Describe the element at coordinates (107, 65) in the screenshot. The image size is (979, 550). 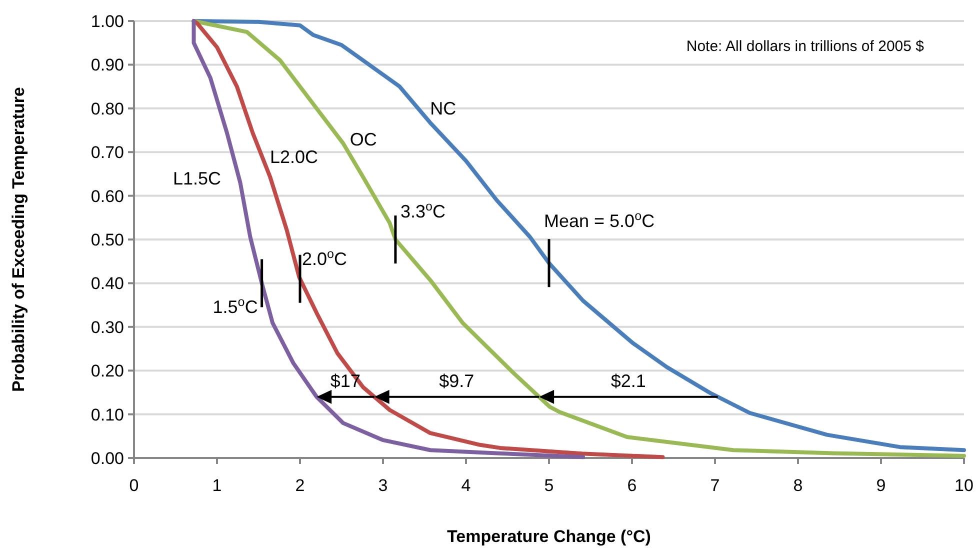
I see `y-tick-label: 0.90` at that location.